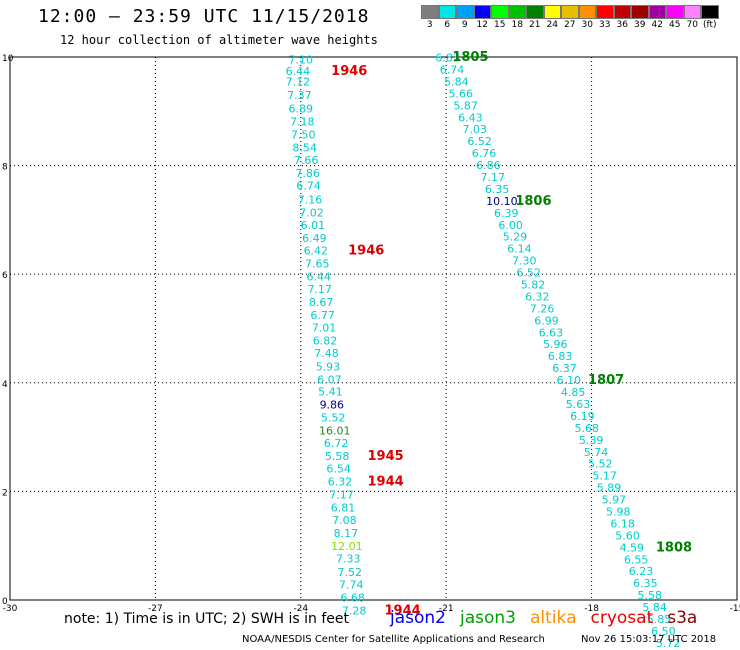 Image resolution: width=740 pixels, height=650 pixels. I want to click on wave-height-value: 8.54, so click(304, 148).